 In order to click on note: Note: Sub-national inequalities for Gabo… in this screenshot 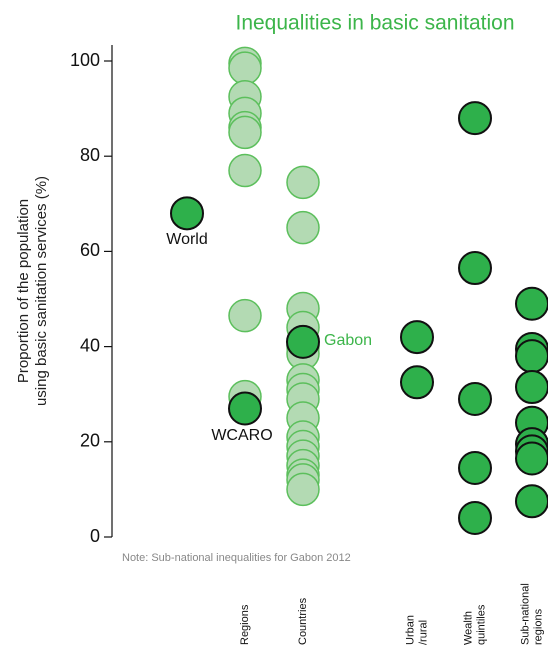, I will do `click(236, 558)`.